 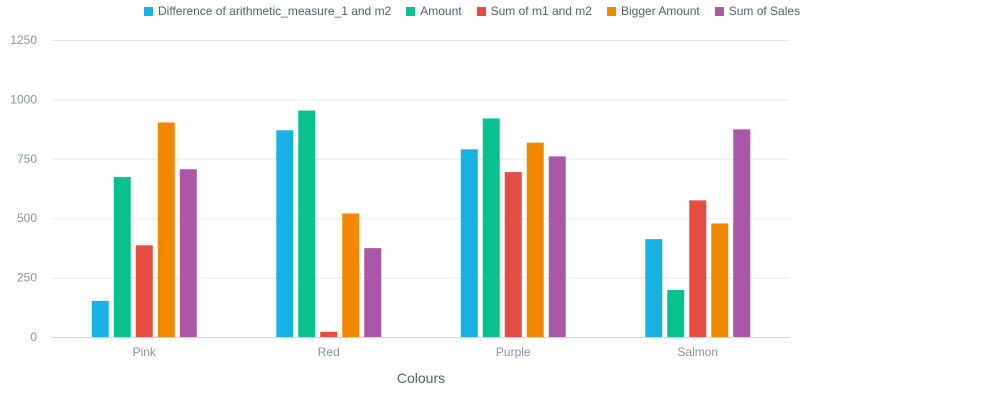 What do you see at coordinates (541, 11) in the screenshot?
I see `legend-label: Sum of m1 and m2` at bounding box center [541, 11].